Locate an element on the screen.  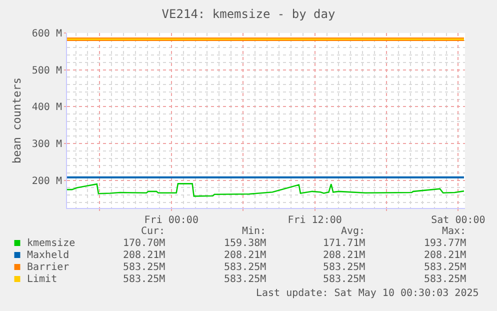
text: Avg: is located at coordinates (353, 231).